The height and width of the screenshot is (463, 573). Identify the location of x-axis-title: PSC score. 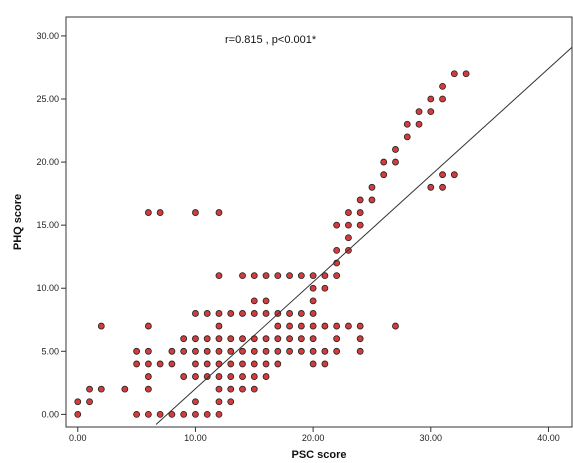
(318, 455).